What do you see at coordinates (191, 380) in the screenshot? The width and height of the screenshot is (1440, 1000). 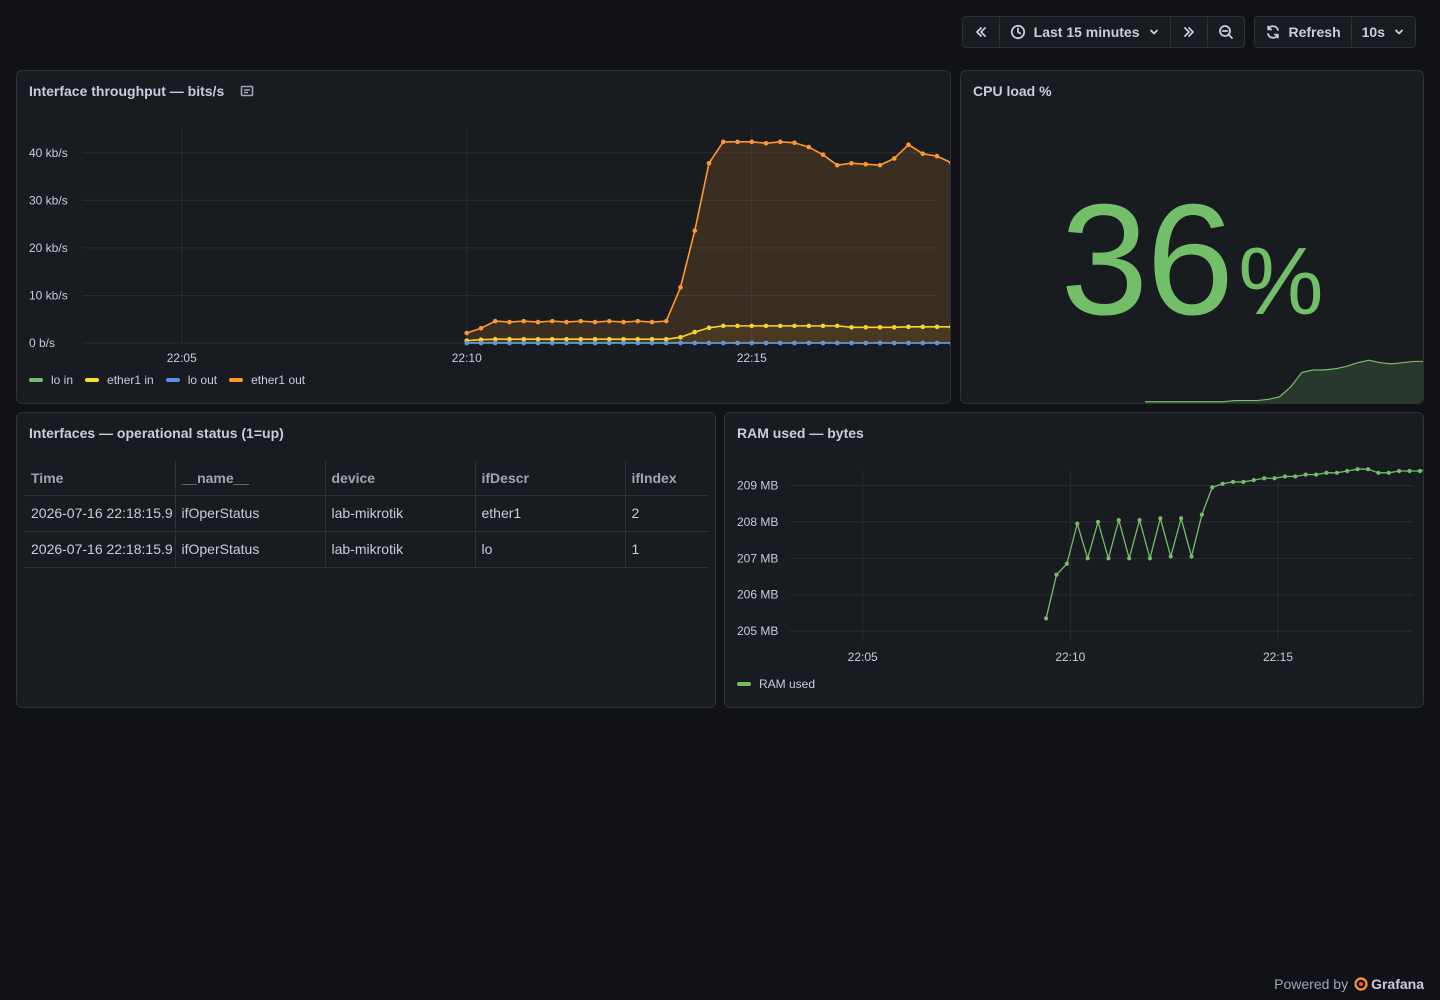 I see `legend-item: lo out` at bounding box center [191, 380].